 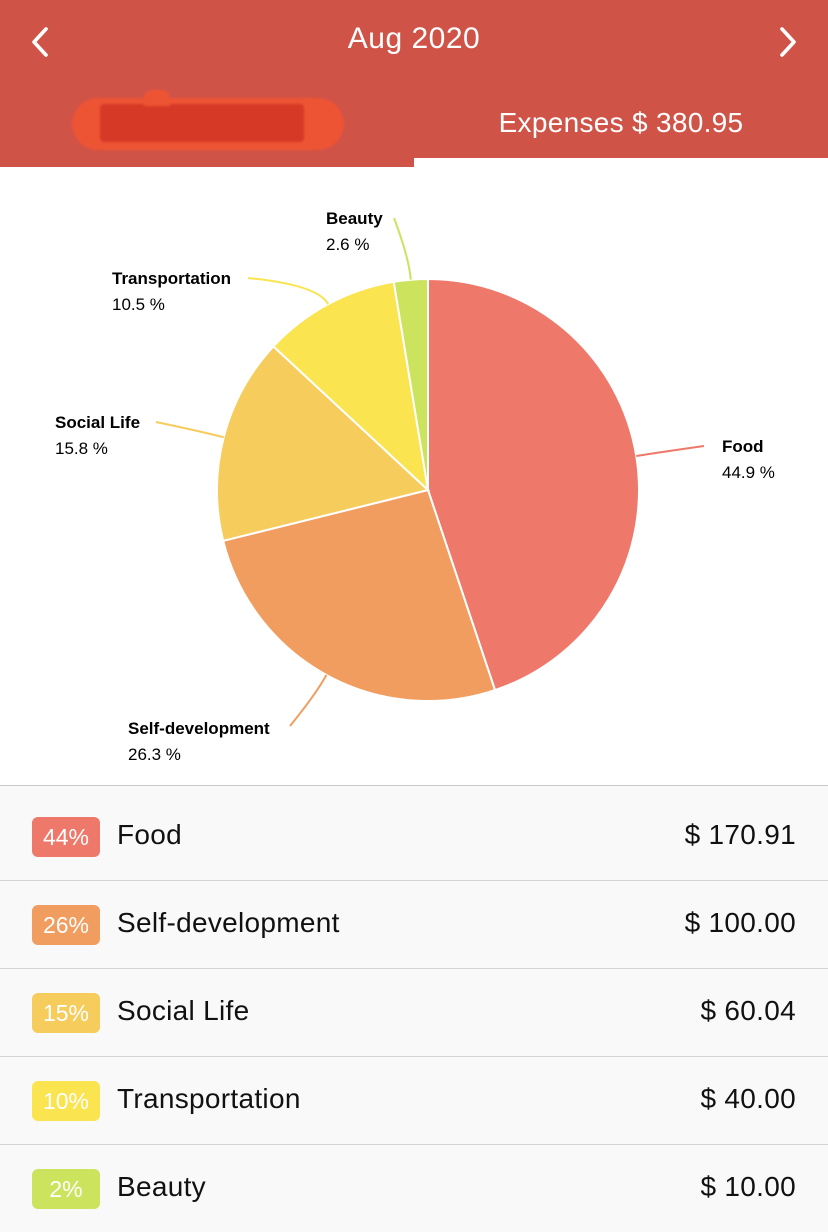 I want to click on slice-percent-self-development: 26.3 %, so click(x=154, y=754).